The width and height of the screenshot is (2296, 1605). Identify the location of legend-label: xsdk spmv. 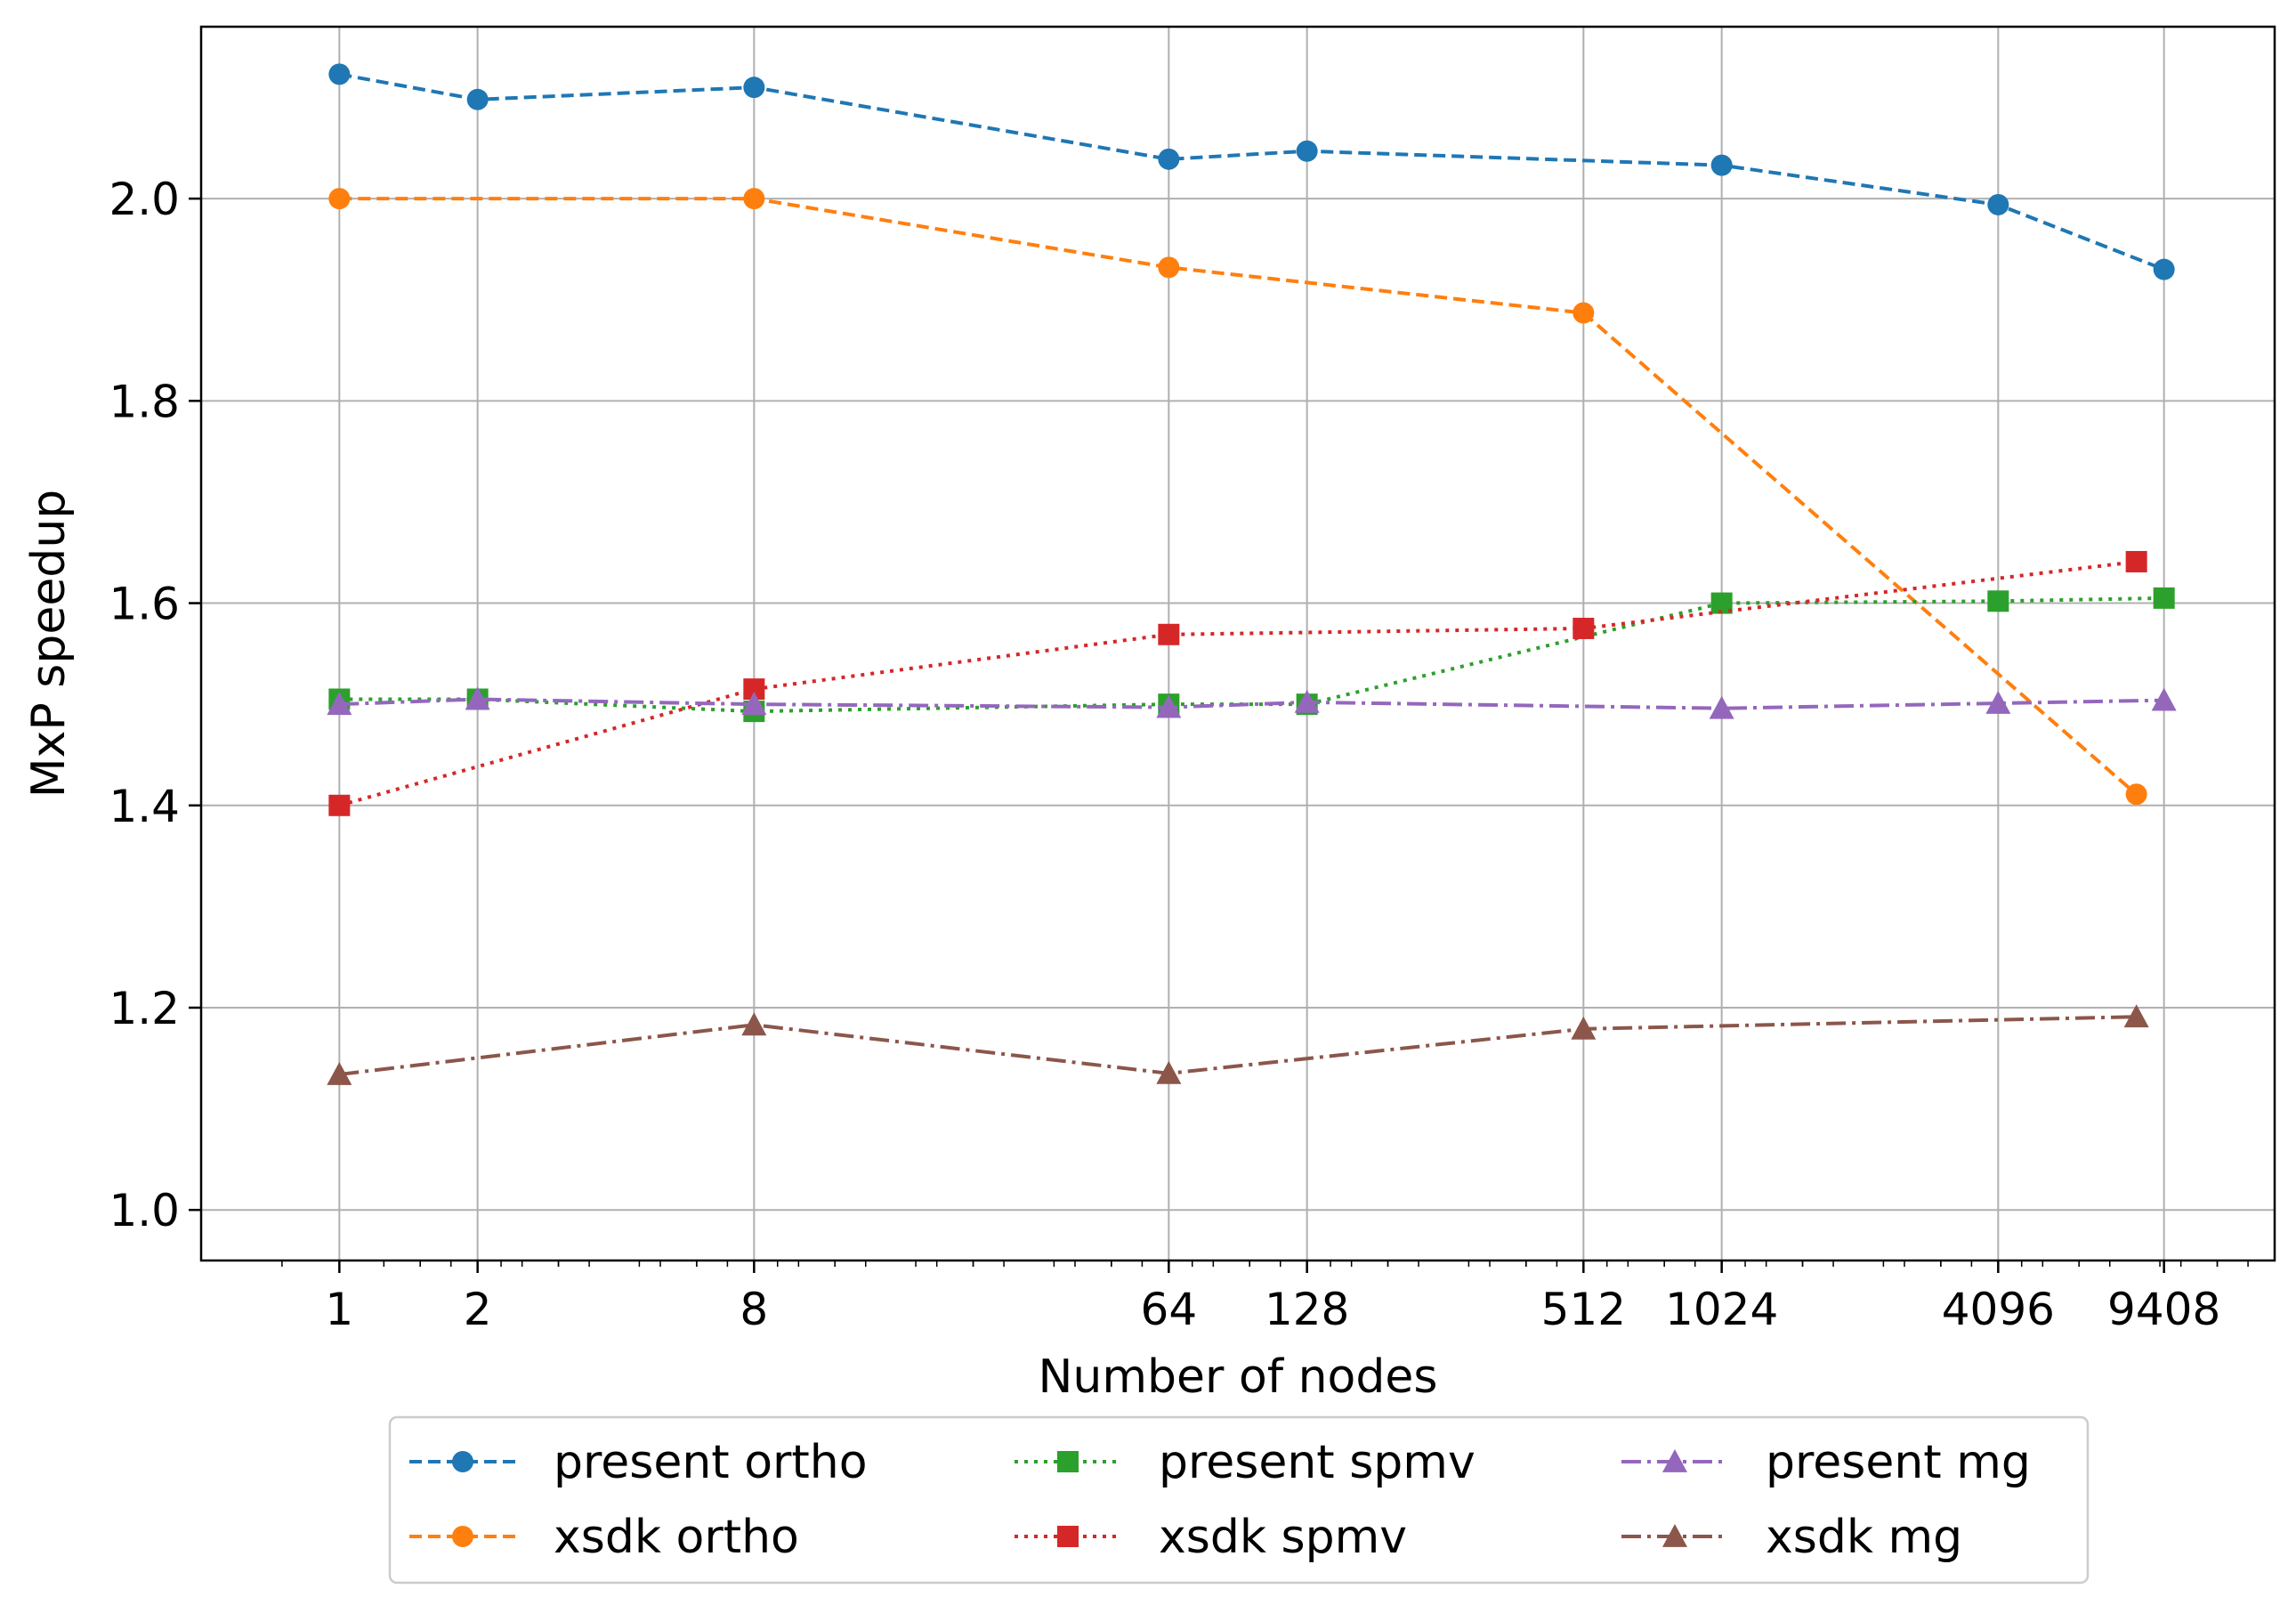
(1283, 1537).